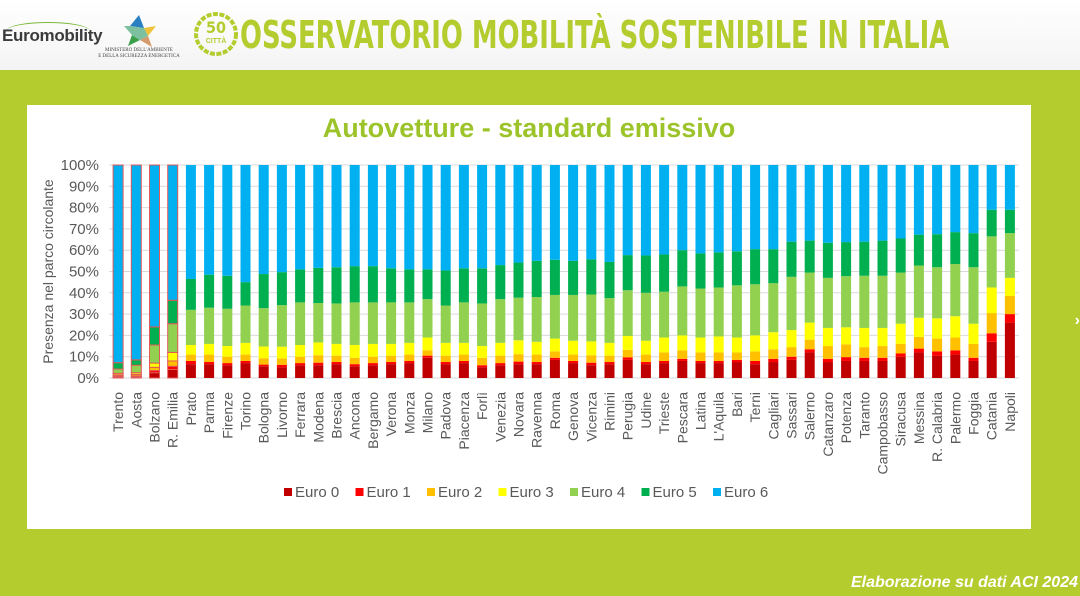 This screenshot has width=1080, height=596. Describe the element at coordinates (555, 411) in the screenshot. I see `x-tick-label: Roma` at that location.